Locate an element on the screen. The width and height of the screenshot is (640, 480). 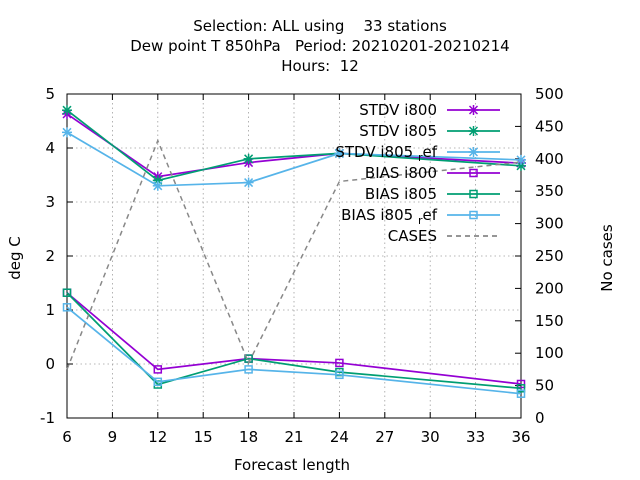
y-tick-label: 4 is located at coordinates (50, 148).